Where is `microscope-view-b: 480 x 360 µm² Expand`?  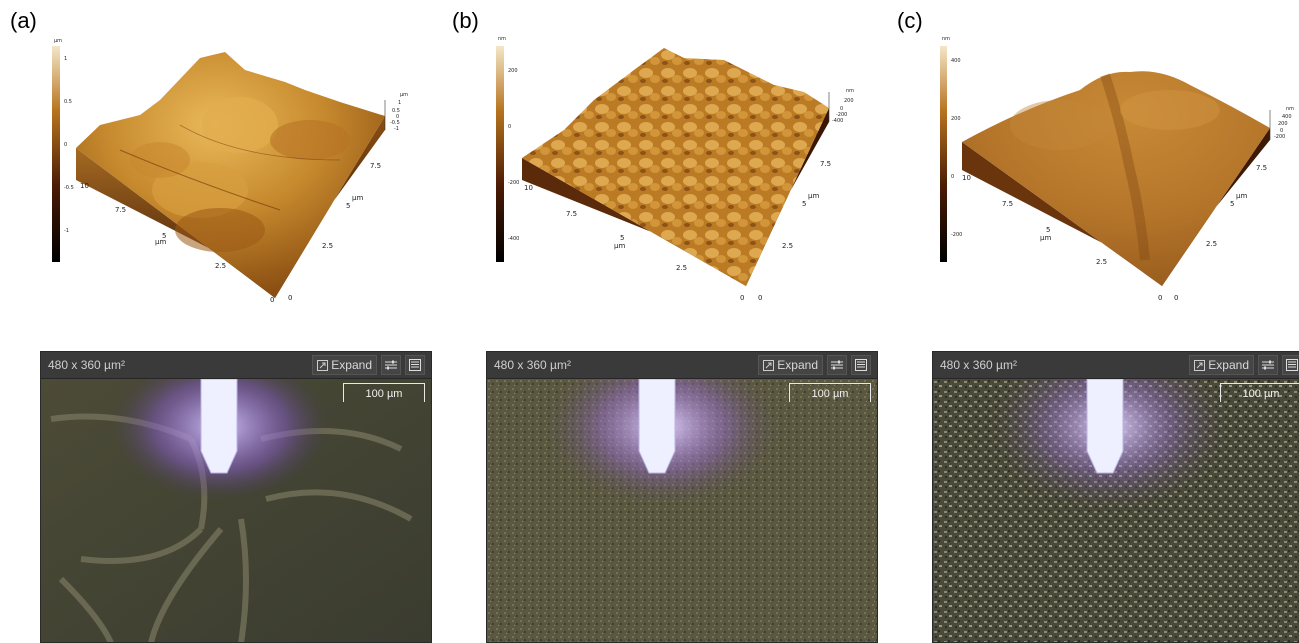
microscope-view-b: 480 x 360 µm² Expand is located at coordinates (682, 497).